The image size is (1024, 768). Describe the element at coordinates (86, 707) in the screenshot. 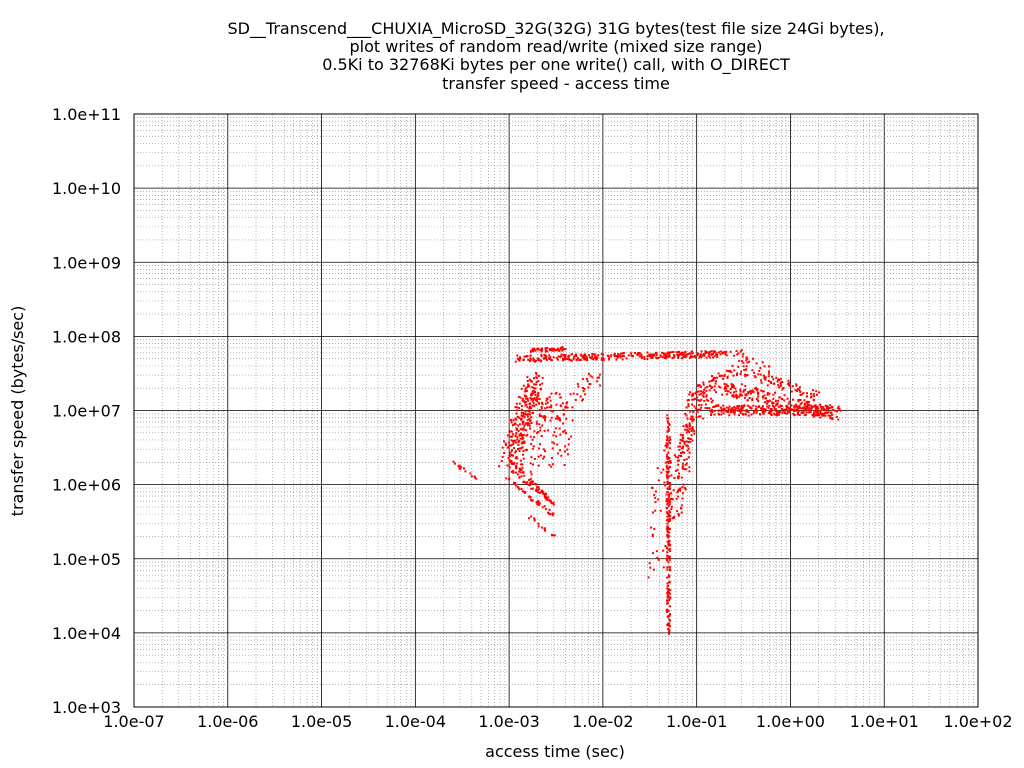

I see `y-tick-label: 1.0e+03` at that location.